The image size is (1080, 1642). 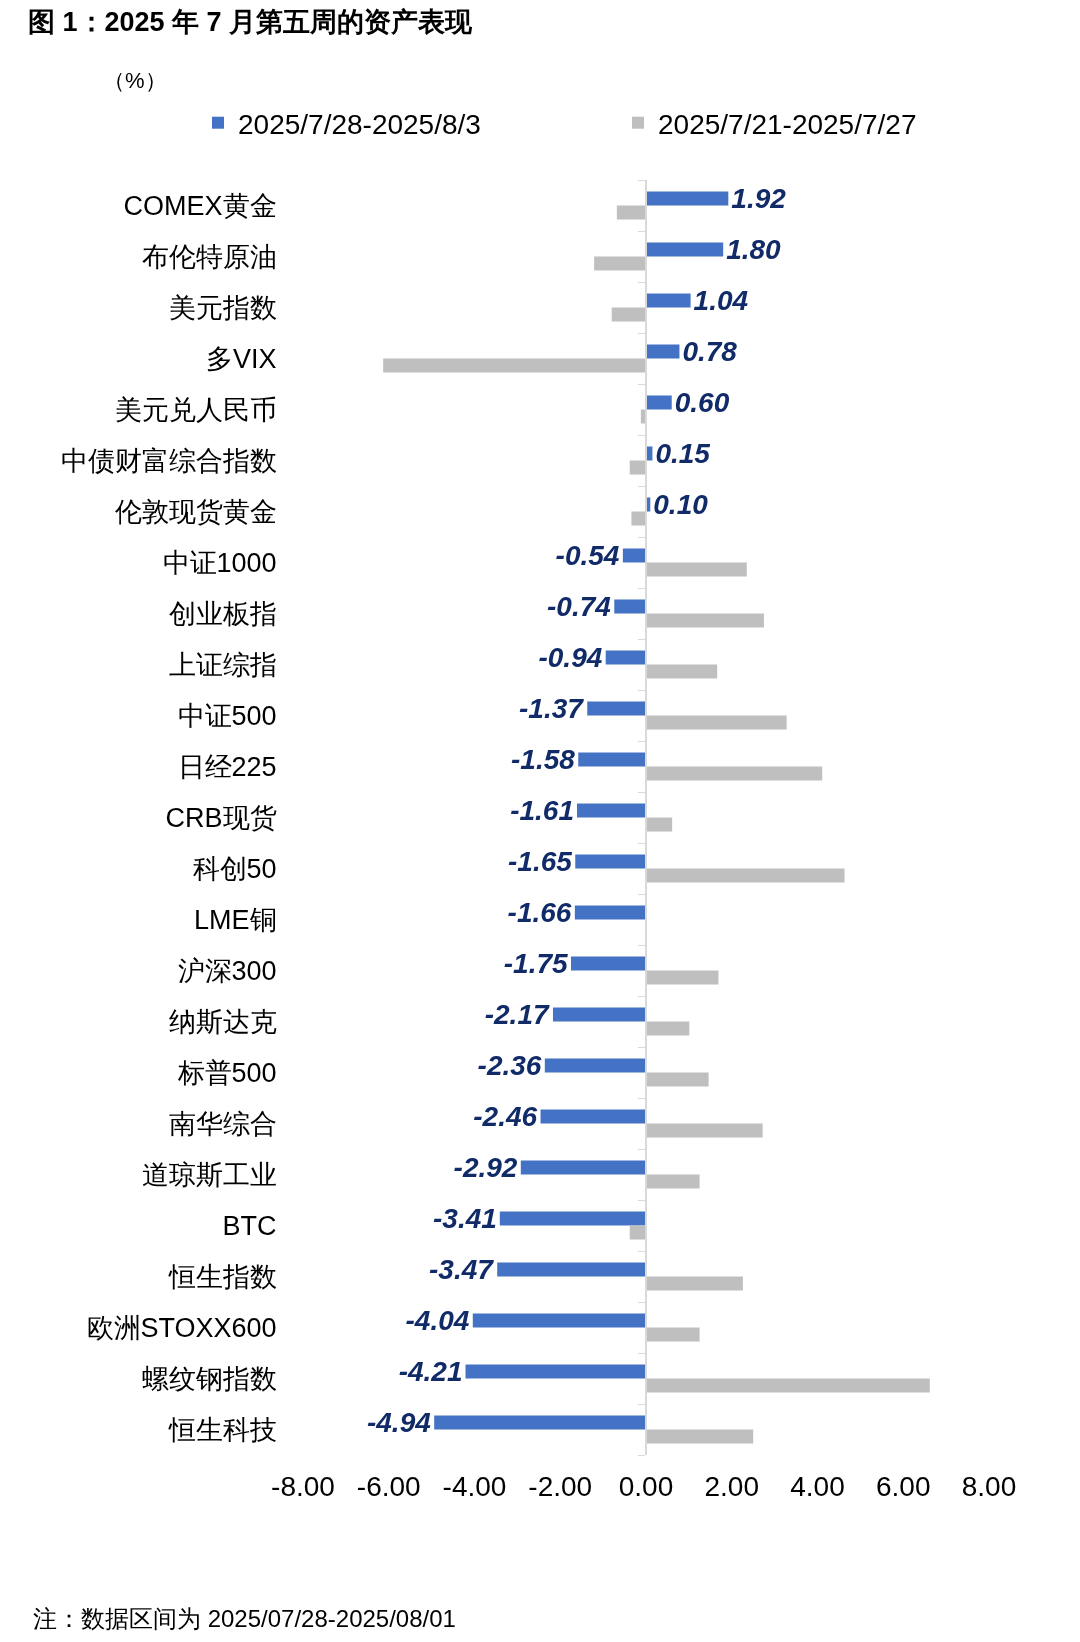 What do you see at coordinates (222, 1123) in the screenshot?
I see `y-tick-label: 南华综合` at bounding box center [222, 1123].